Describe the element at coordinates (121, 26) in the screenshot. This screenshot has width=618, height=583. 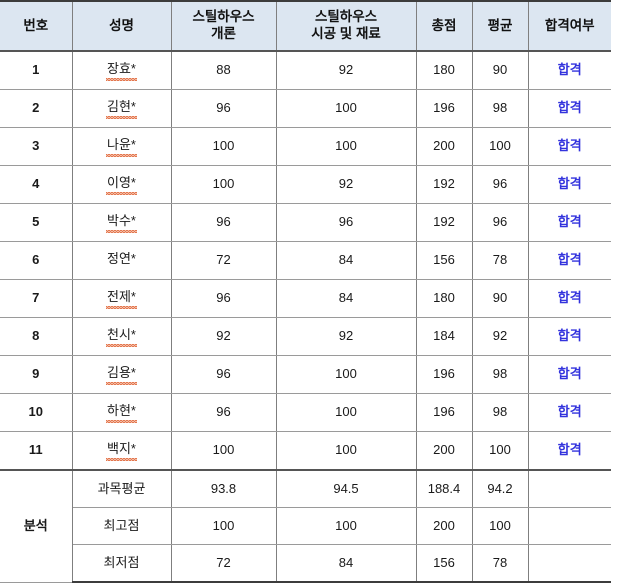
I see `header-cell-name: 성명` at that location.